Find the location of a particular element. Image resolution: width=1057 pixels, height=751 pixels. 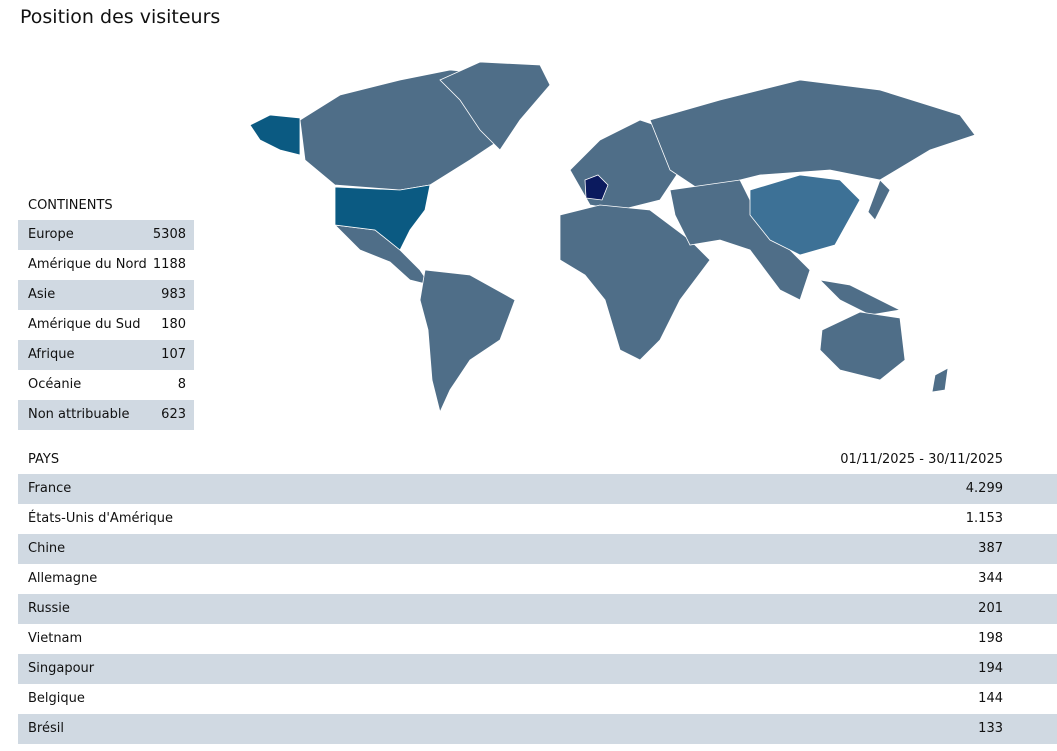

country-row-label: Singapour is located at coordinates (61, 668).